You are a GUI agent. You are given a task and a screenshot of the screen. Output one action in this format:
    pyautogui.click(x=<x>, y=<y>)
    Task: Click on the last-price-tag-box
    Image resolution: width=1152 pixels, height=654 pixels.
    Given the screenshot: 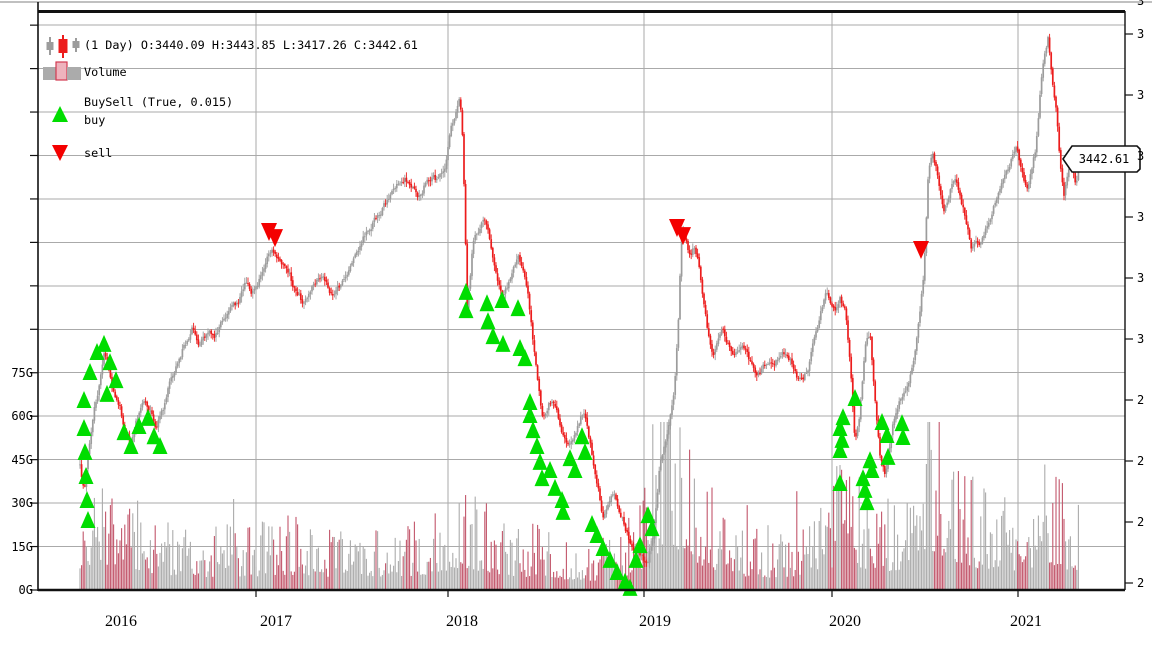 What is the action you would take?
    pyautogui.click(x=1101, y=159)
    